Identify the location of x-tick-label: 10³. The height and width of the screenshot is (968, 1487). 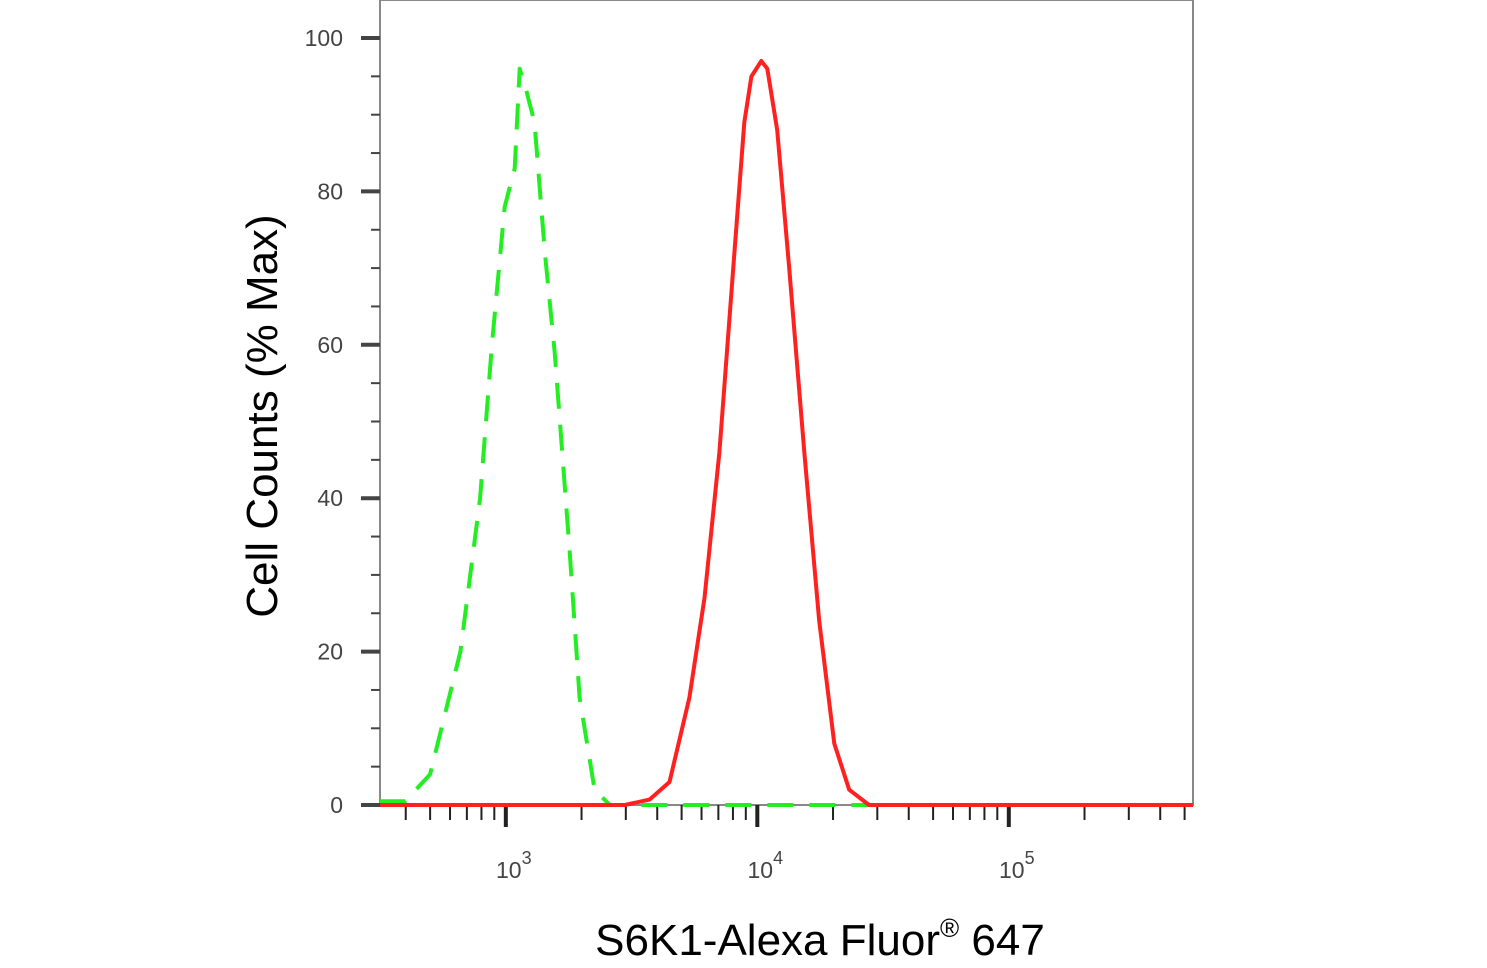
(514, 865).